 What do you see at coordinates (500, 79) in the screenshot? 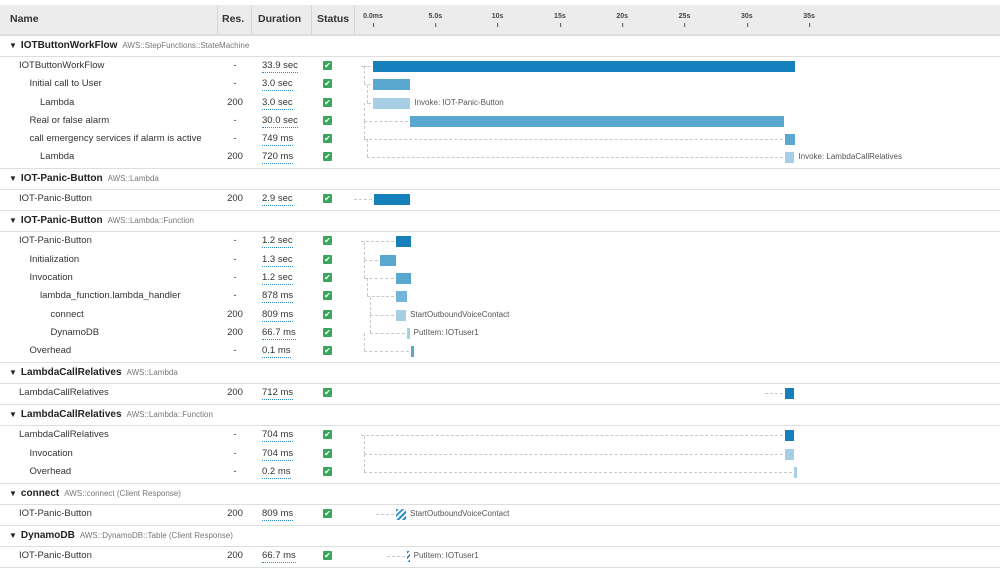
I see `segment-row: Initial call to User - 3.0 sec ✔` at bounding box center [500, 79].